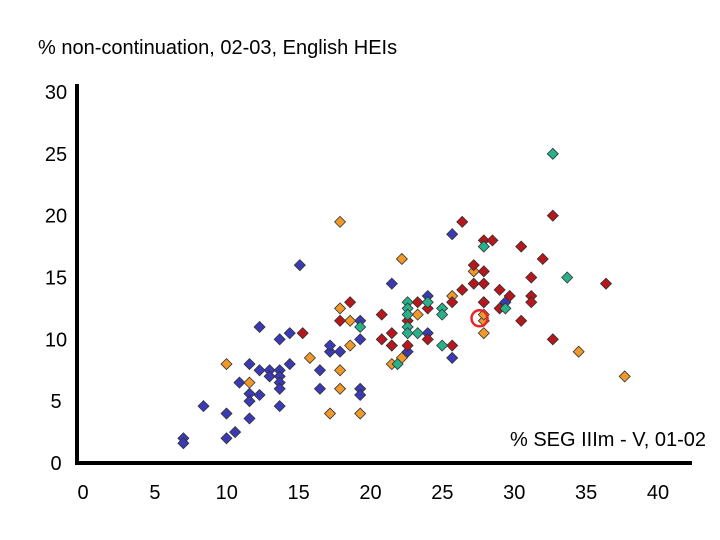 The image size is (720, 540). Describe the element at coordinates (227, 493) in the screenshot. I see `x-tick-label: 10` at that location.